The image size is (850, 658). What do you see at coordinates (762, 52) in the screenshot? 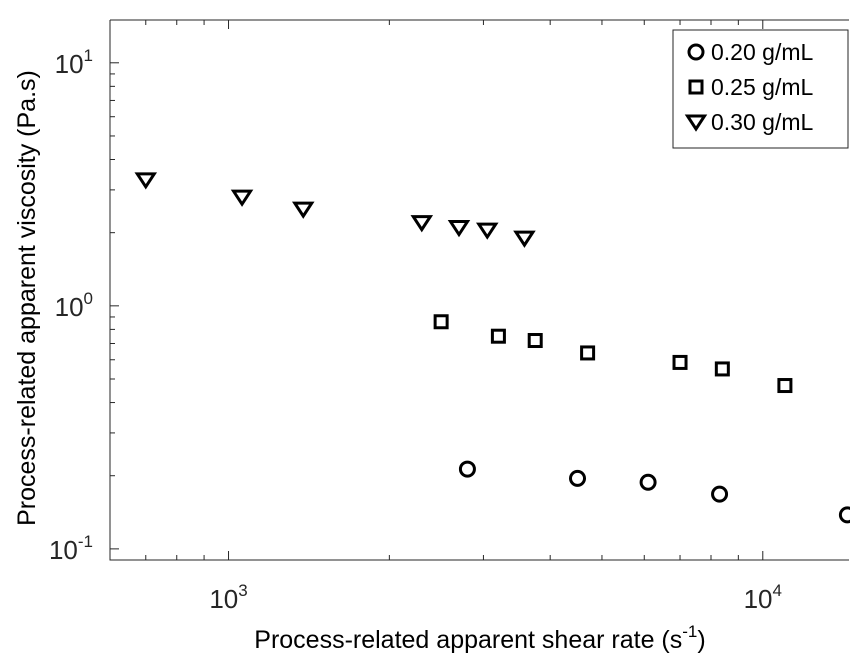
I see `legend-entry-label: 0.20 g/mL` at bounding box center [762, 52].